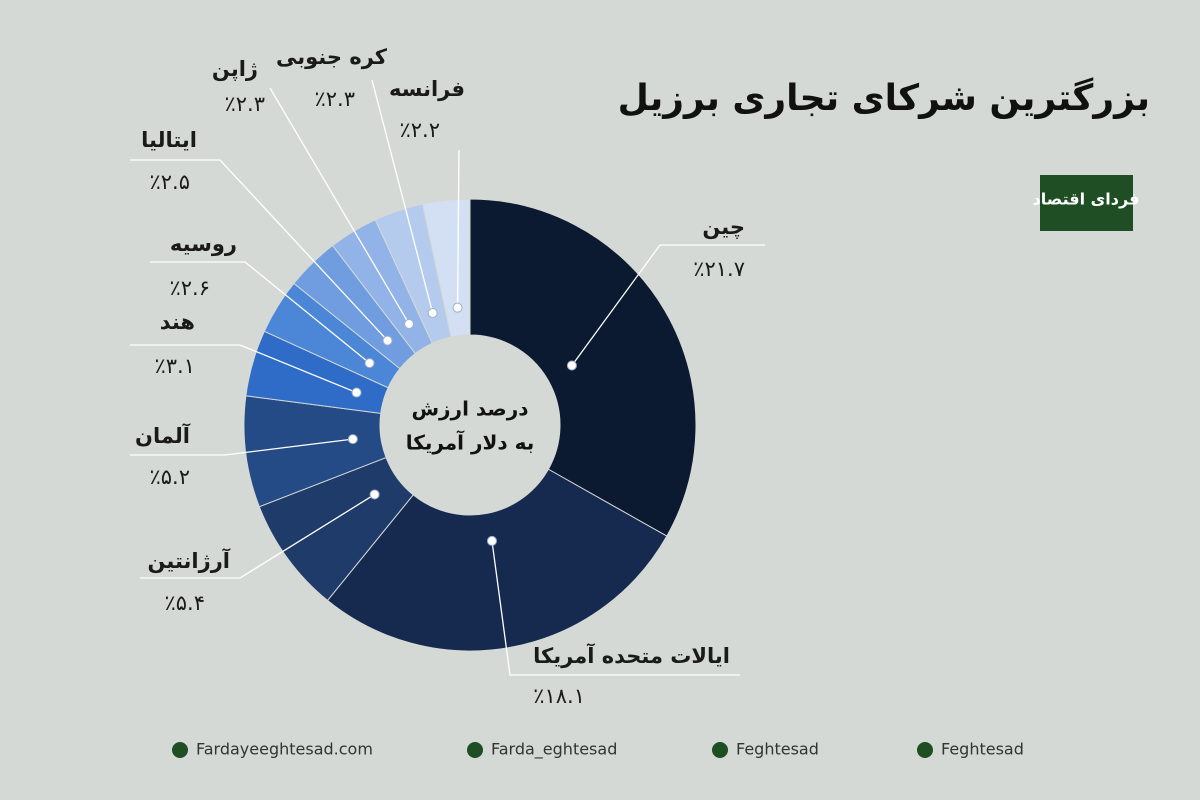  What do you see at coordinates (169, 140) in the screenshot?
I see `category-label: ایتالیا` at bounding box center [169, 140].